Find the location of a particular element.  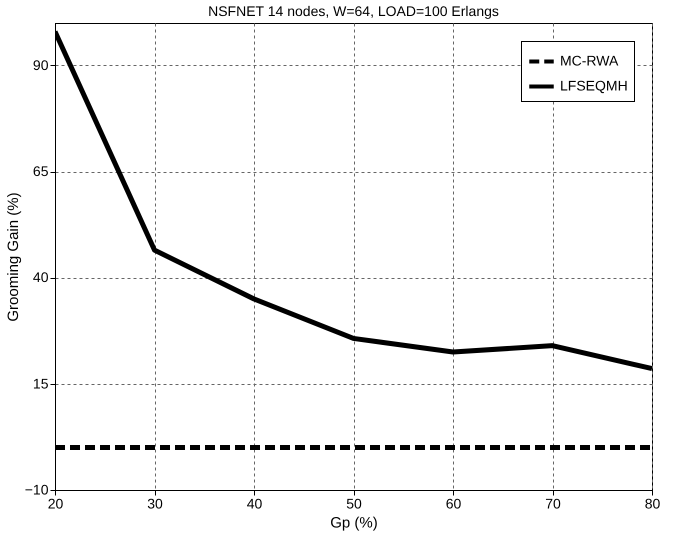

y-axis-title: Grooming Gain (%) is located at coordinates (13, 257).